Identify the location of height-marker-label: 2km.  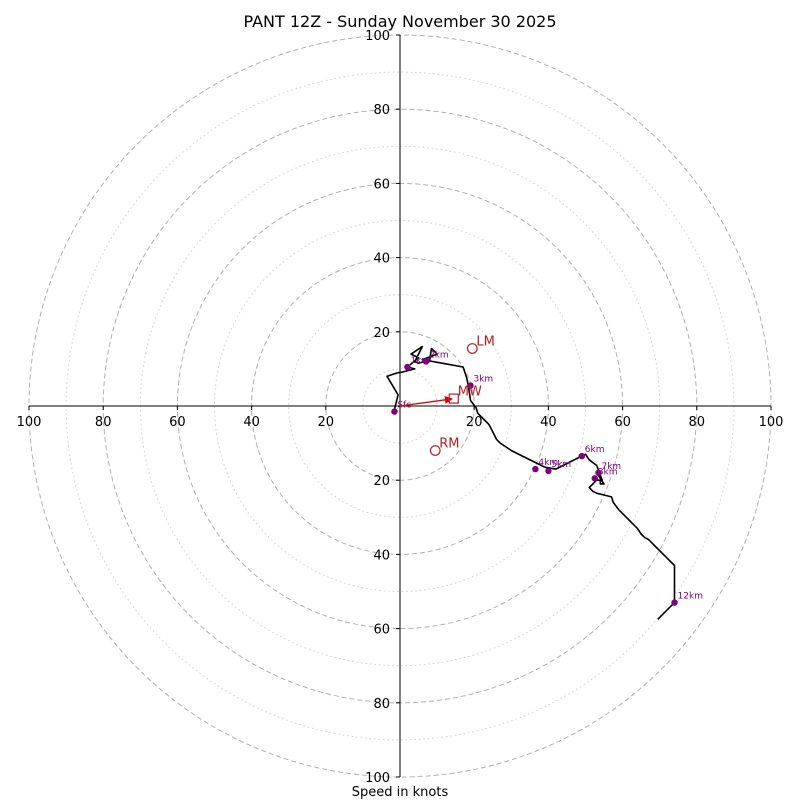
(439, 355).